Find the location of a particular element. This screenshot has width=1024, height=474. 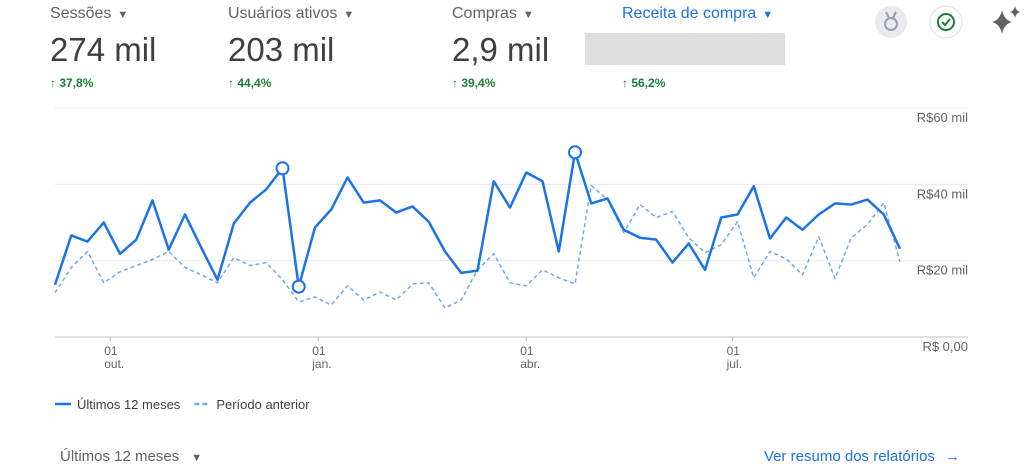

metric-change: ↑ 44,4% is located at coordinates (250, 83).